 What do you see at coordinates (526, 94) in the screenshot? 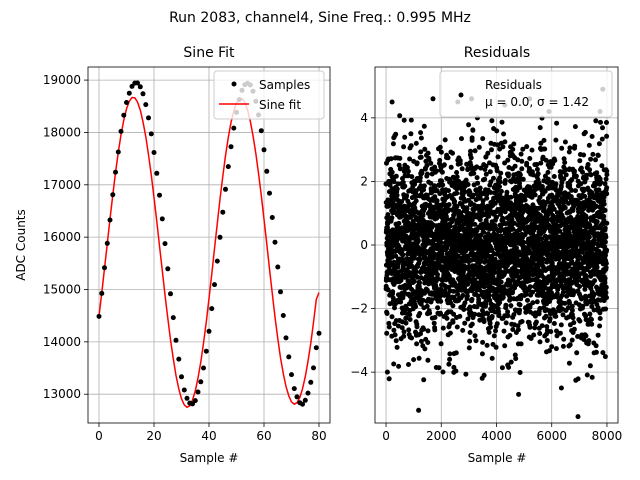
I see `residuals-legend: Residuals μ = 0.0, σ = 1.42` at bounding box center [526, 94].